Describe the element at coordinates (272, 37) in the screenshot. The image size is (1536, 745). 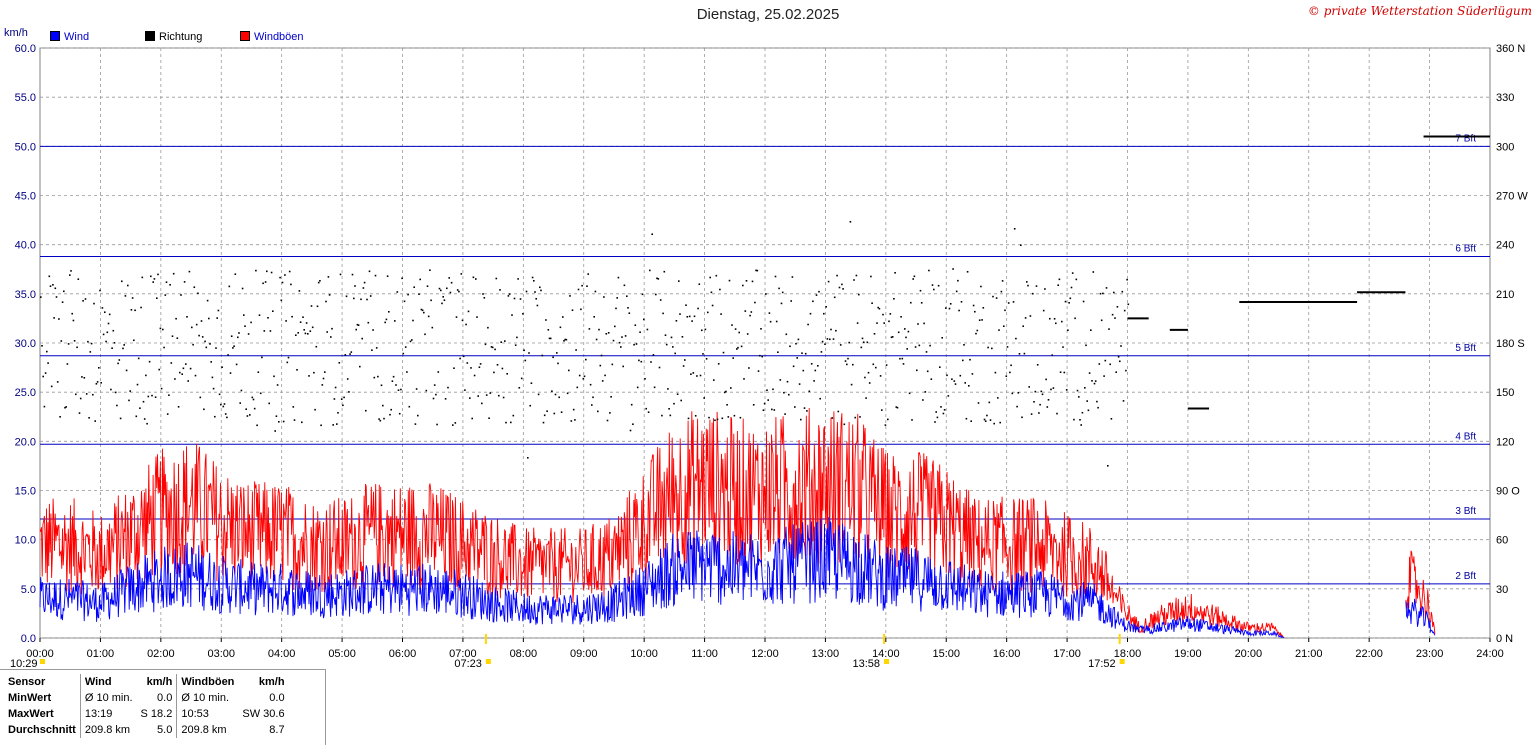
I see `legend-gust: Windböen` at that location.